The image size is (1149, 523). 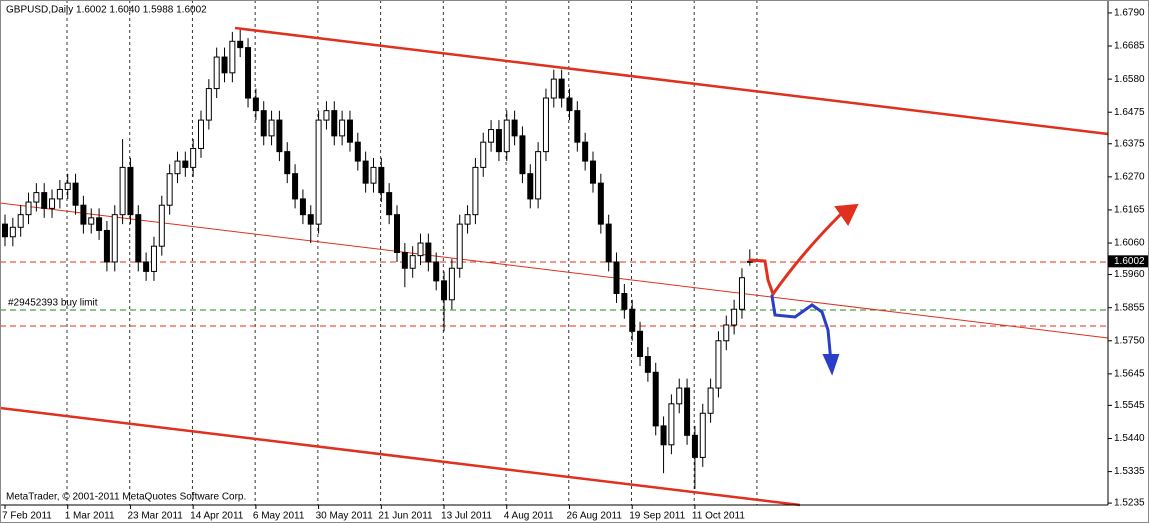 I want to click on chart-header: GBPUSD,Daily 1.6002 1.6040 1.5988 1.6002, so click(x=106, y=10).